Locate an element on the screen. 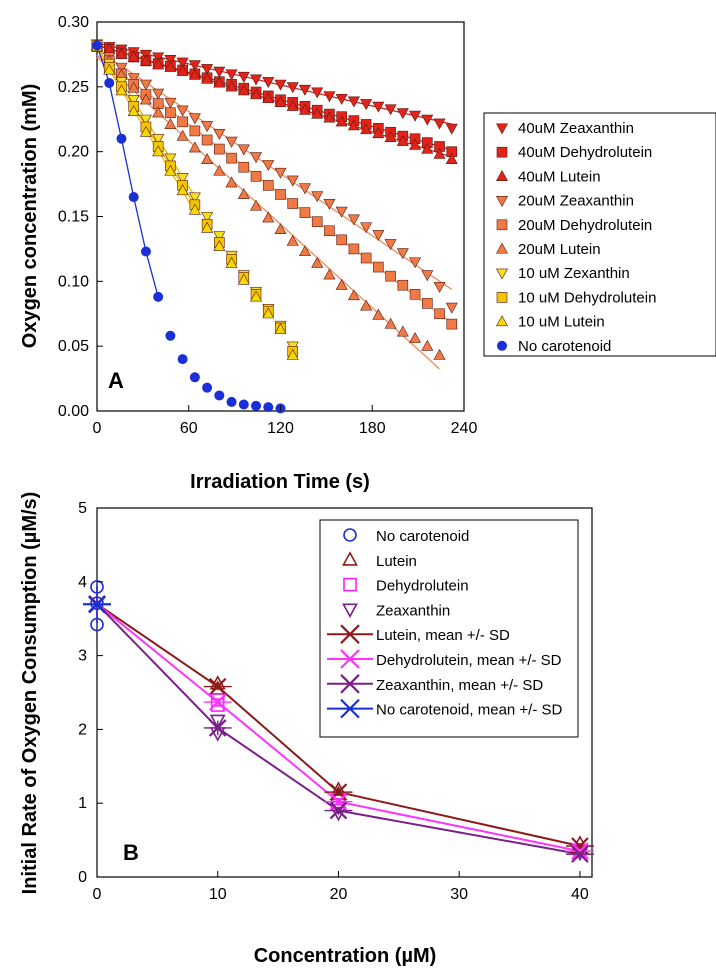 The width and height of the screenshot is (716, 972). panel-a-x-tick-label: 180 is located at coordinates (372, 428).